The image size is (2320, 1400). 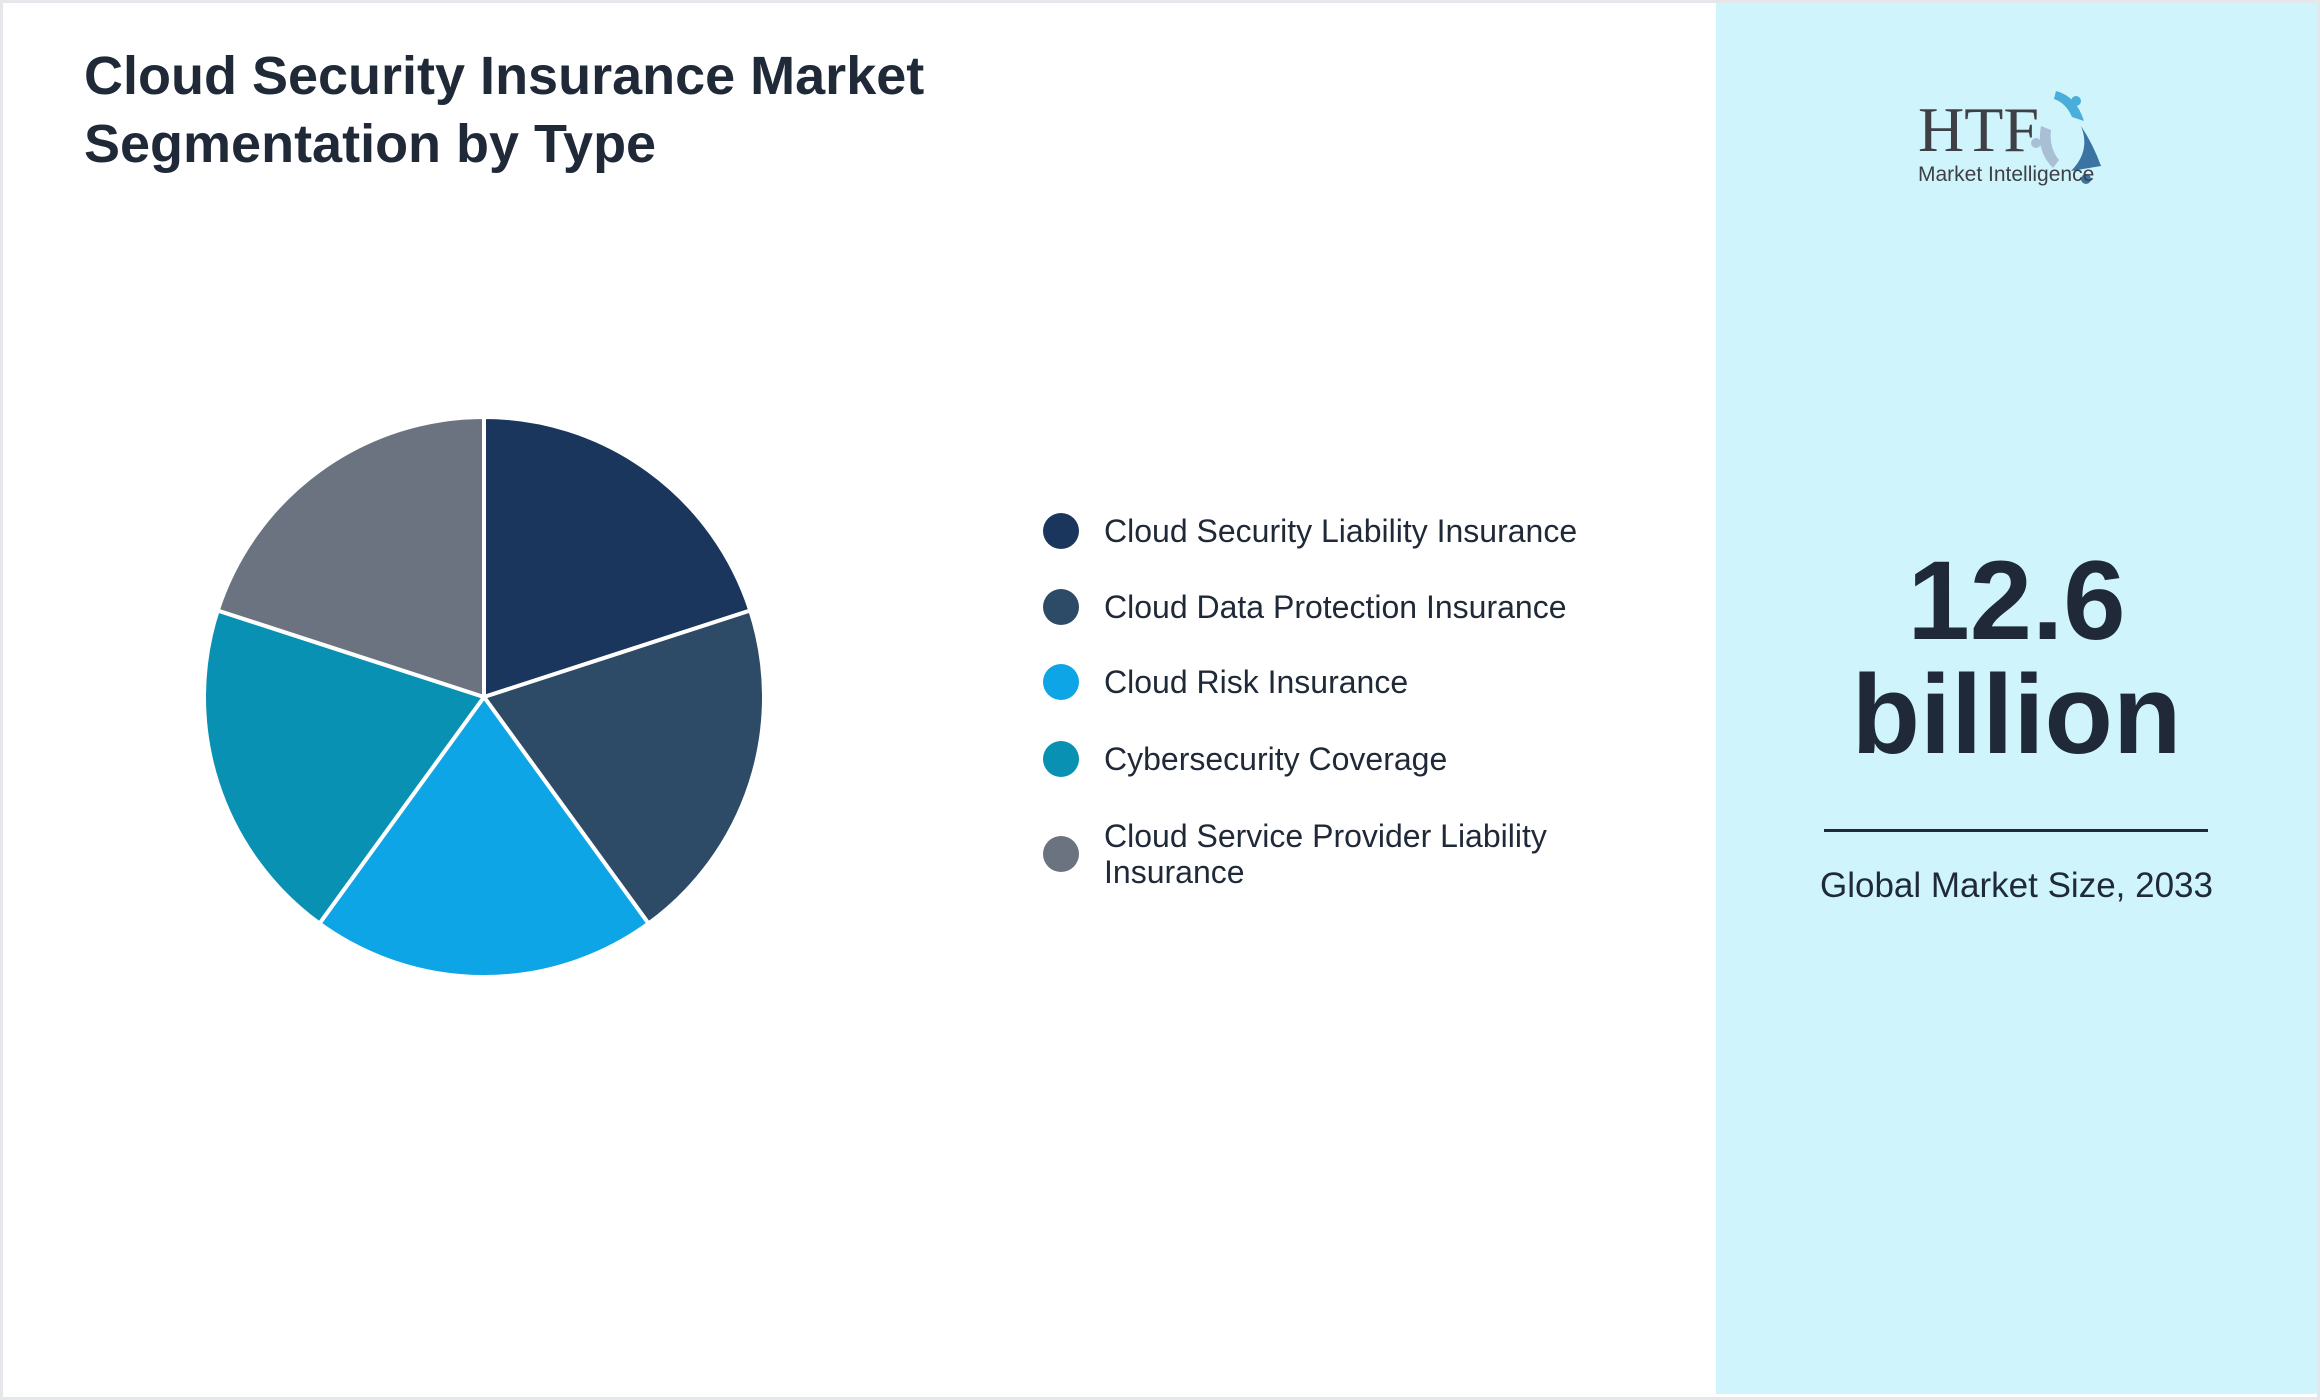 I want to click on legend-label: Cloud Risk Insurance, so click(x=1256, y=682).